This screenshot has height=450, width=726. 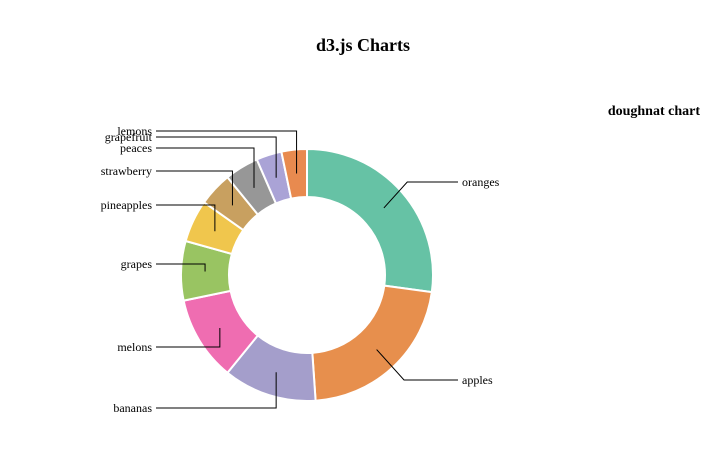 What do you see at coordinates (132, 408) in the screenshot?
I see `label-bananas: bananas` at bounding box center [132, 408].